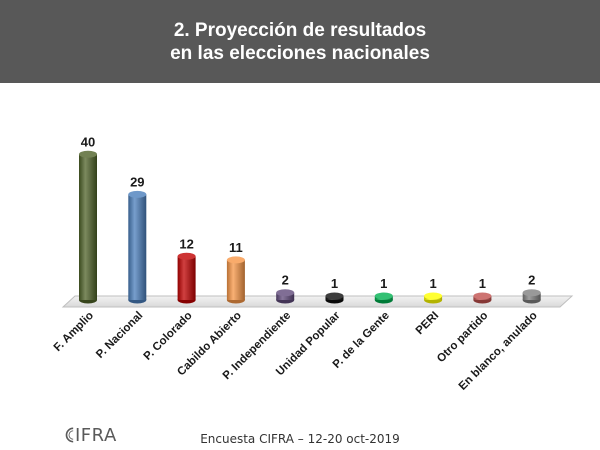 Image resolution: width=600 pixels, height=450 pixels. I want to click on bar-body-p-independiente, so click(285, 296).